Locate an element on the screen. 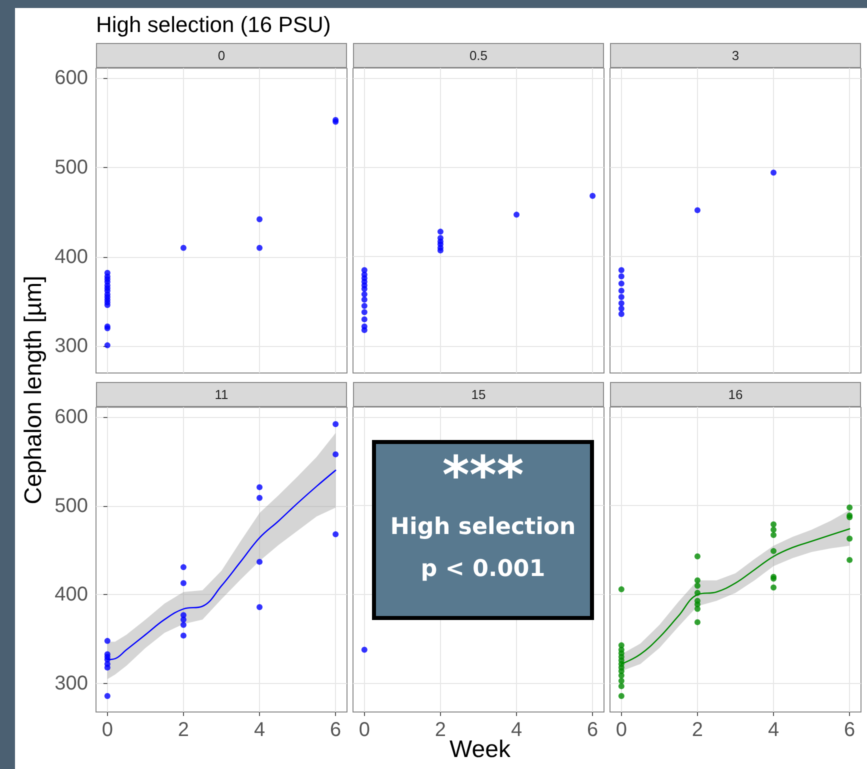 This screenshot has height=769, width=867. text: Week is located at coordinates (480, 749).